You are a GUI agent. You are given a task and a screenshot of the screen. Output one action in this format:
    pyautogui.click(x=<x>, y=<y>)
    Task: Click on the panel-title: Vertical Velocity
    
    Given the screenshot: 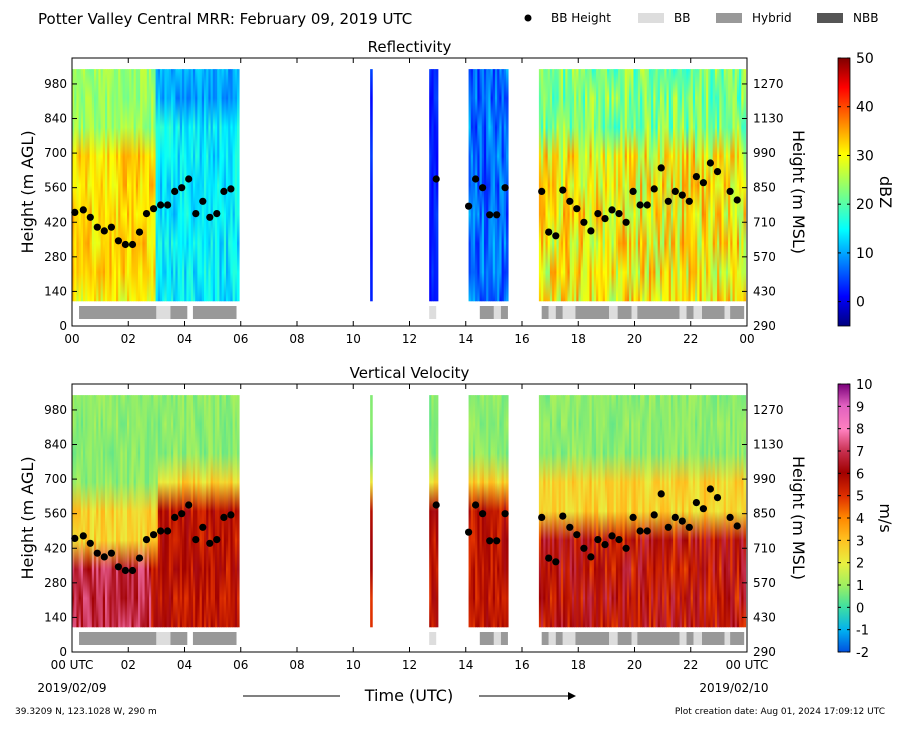 What is the action you would take?
    pyautogui.click(x=410, y=373)
    